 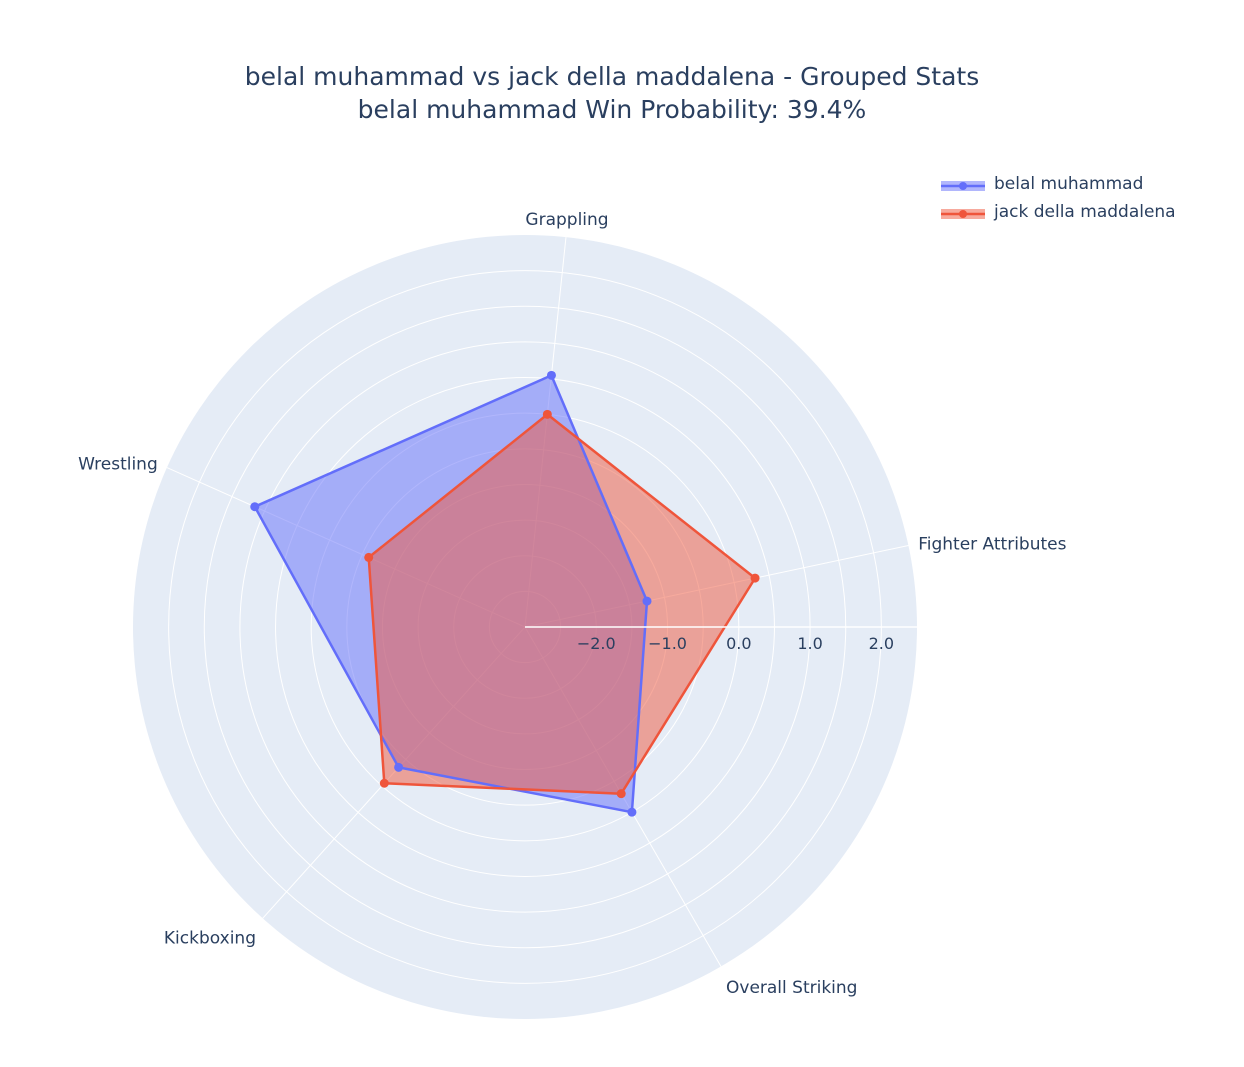 What do you see at coordinates (992, 544) in the screenshot?
I see `category-label-0: Fighter Attributes` at bounding box center [992, 544].